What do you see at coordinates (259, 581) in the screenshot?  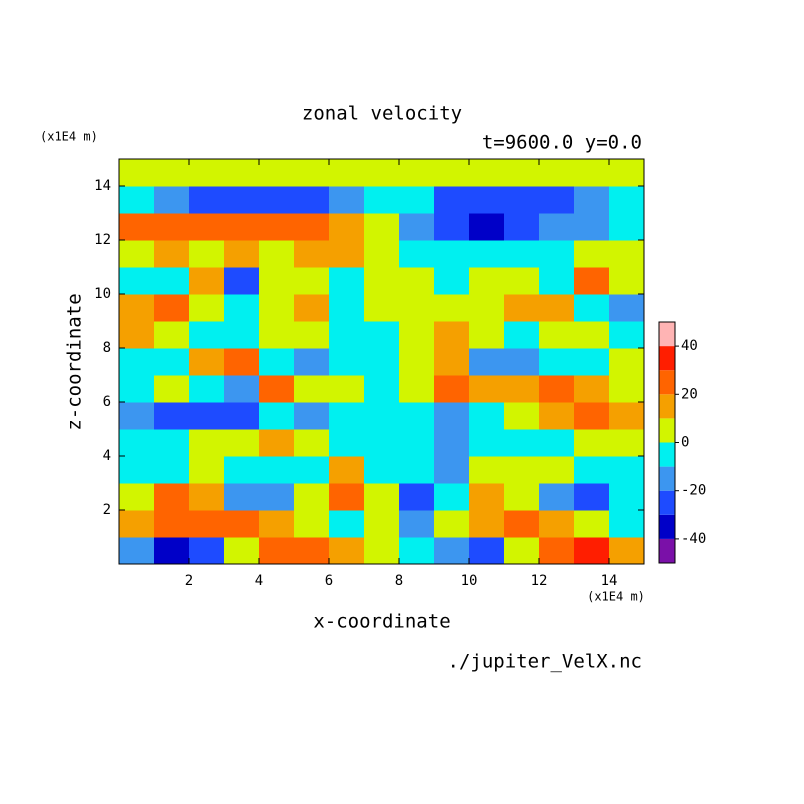 I see `x-tick-label: 4` at bounding box center [259, 581].